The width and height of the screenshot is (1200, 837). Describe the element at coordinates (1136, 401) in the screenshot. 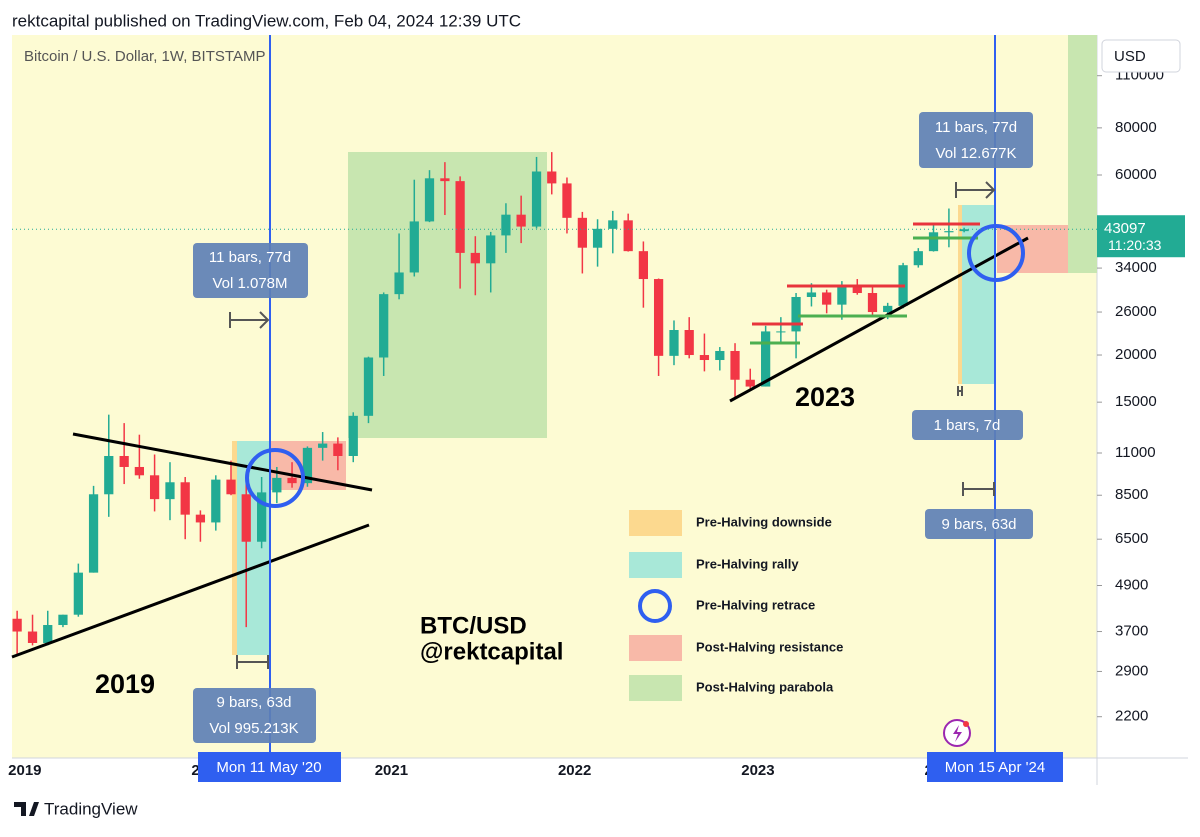

I see `y-tick-label: 15000` at that location.